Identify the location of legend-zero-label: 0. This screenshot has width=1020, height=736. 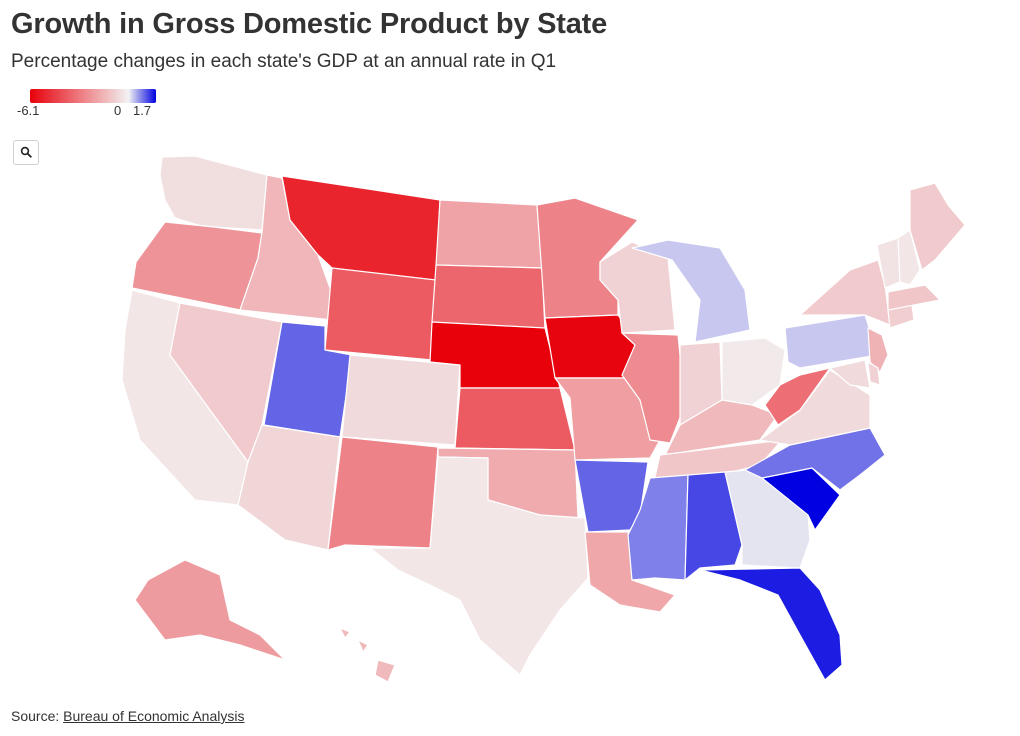
(118, 110).